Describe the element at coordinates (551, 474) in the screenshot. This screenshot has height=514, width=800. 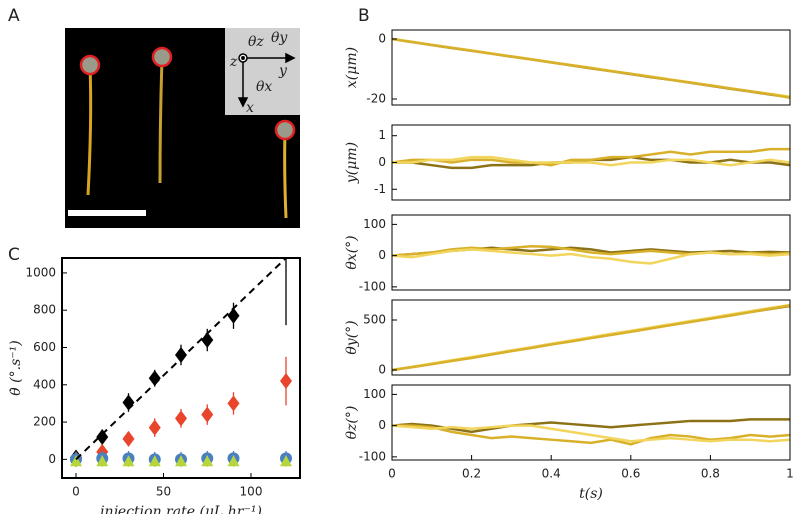
I see `x-tick-label: 0.4` at that location.